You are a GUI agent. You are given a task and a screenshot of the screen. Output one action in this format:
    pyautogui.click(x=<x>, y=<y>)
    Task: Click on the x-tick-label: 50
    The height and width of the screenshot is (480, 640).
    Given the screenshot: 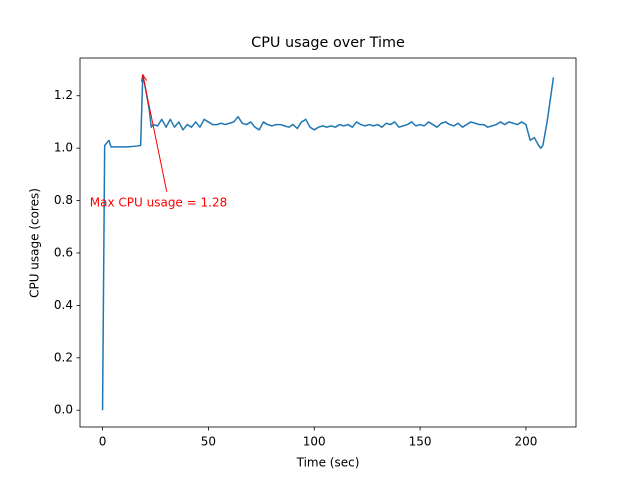 What is the action you would take?
    pyautogui.click(x=208, y=442)
    